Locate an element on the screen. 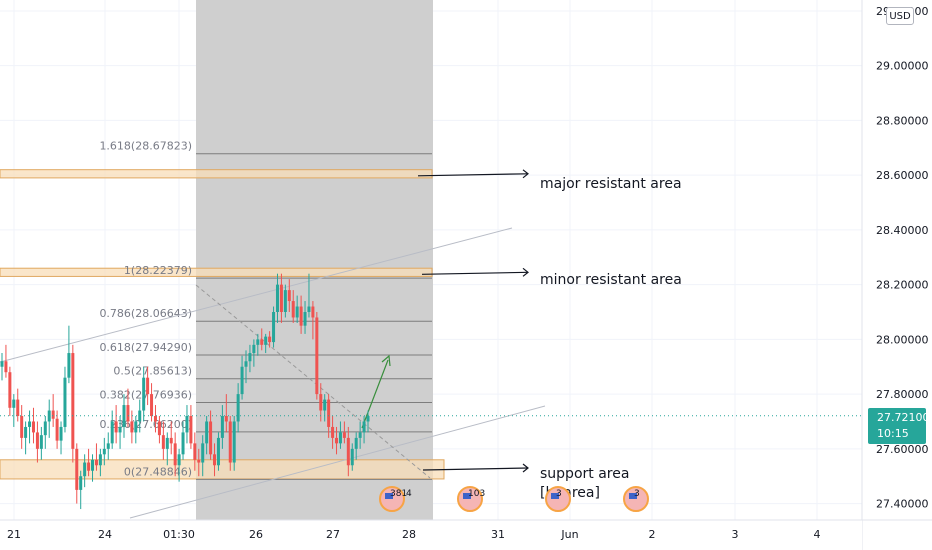  x-tick-label: 21 is located at coordinates (14, 534).